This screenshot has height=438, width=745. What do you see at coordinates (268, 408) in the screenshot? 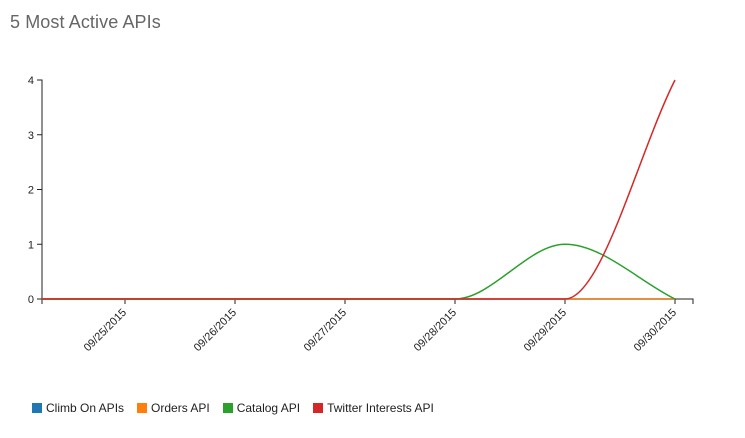
I see `legend-label: Catalog API` at bounding box center [268, 408].